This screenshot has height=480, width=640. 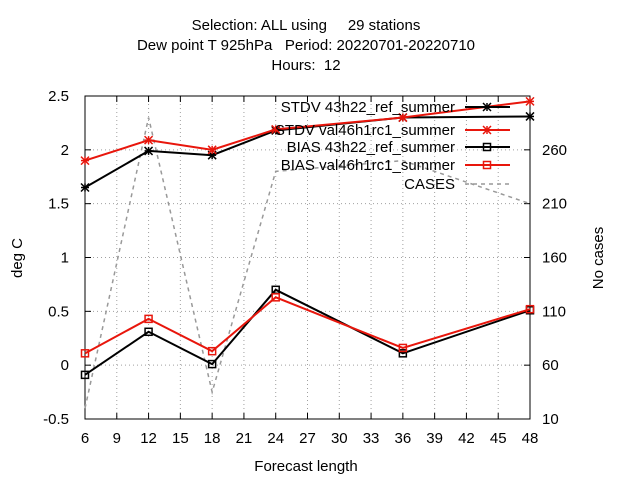 What do you see at coordinates (306, 65) in the screenshot?
I see `title-line-3: Hours: 12` at bounding box center [306, 65].